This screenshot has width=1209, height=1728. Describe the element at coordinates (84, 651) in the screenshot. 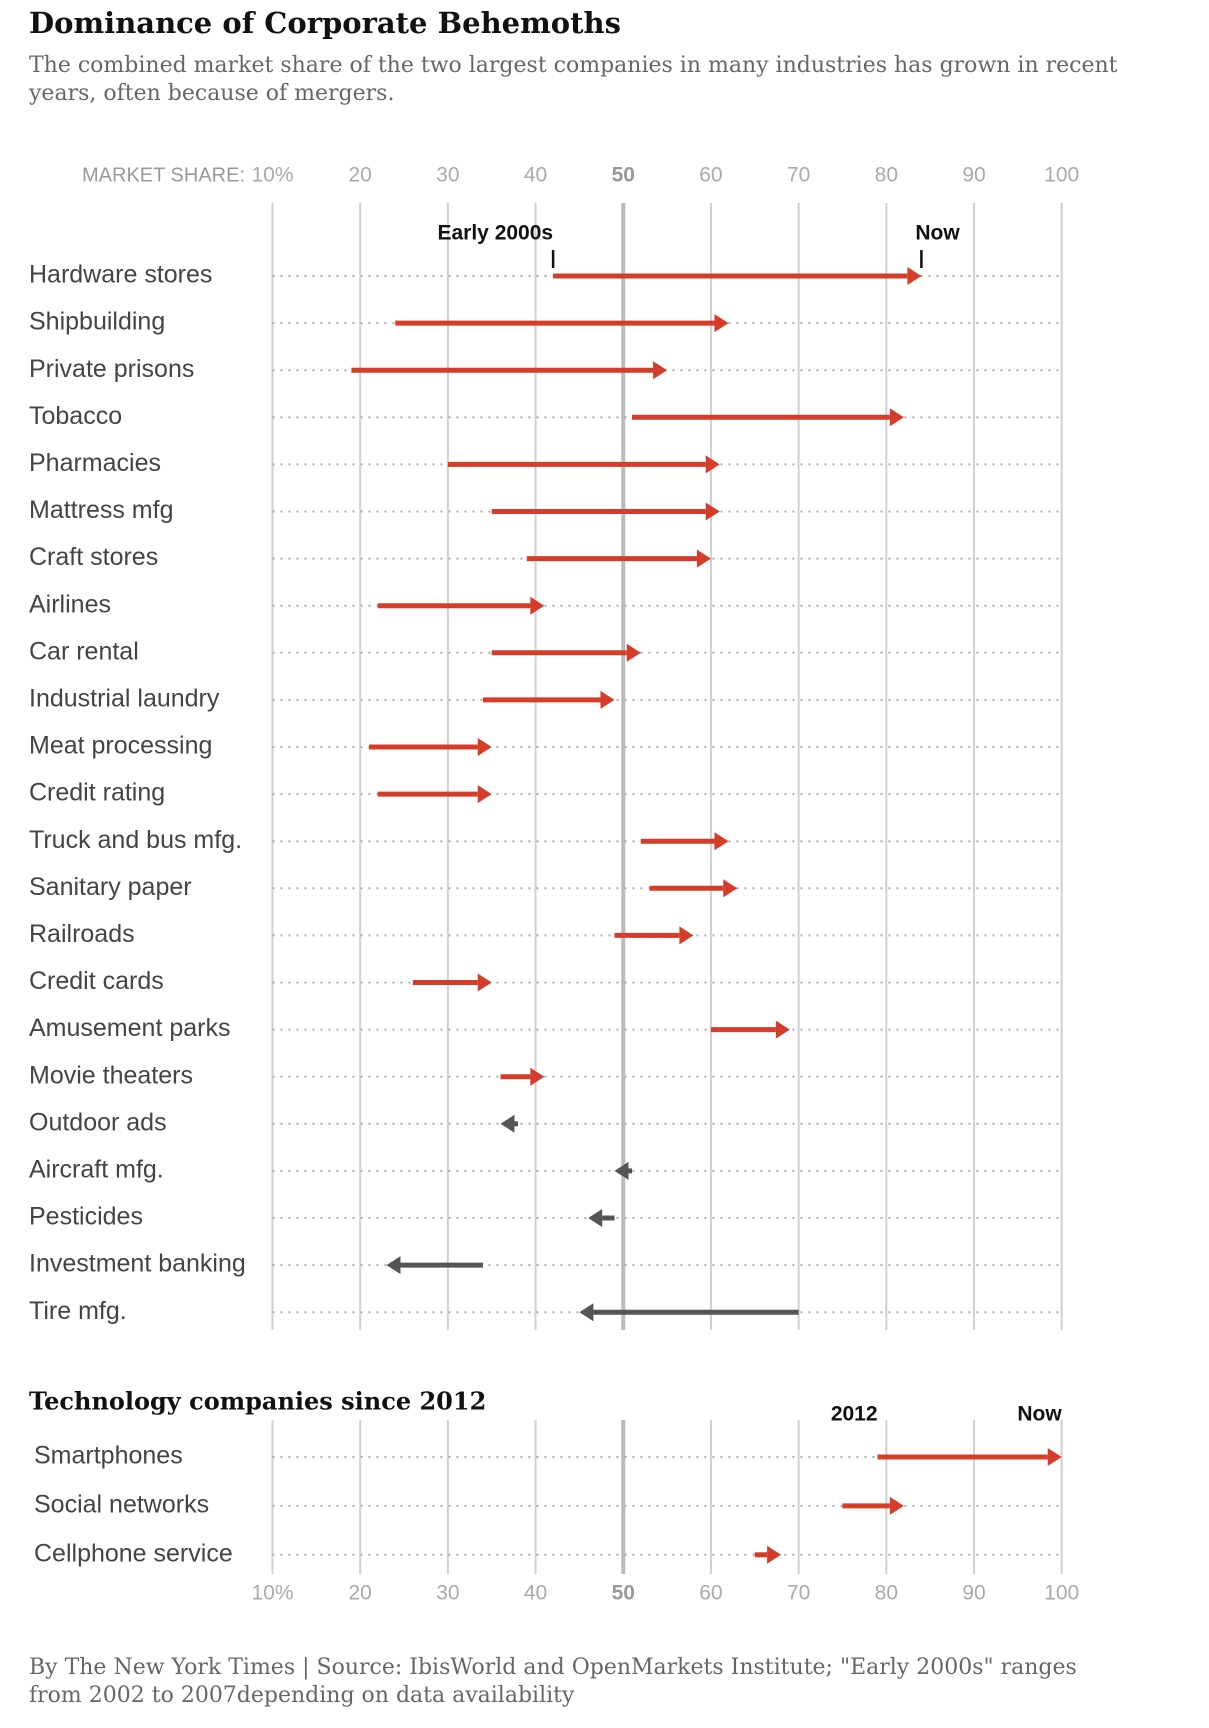

I see `category-label: Car rental` at that location.